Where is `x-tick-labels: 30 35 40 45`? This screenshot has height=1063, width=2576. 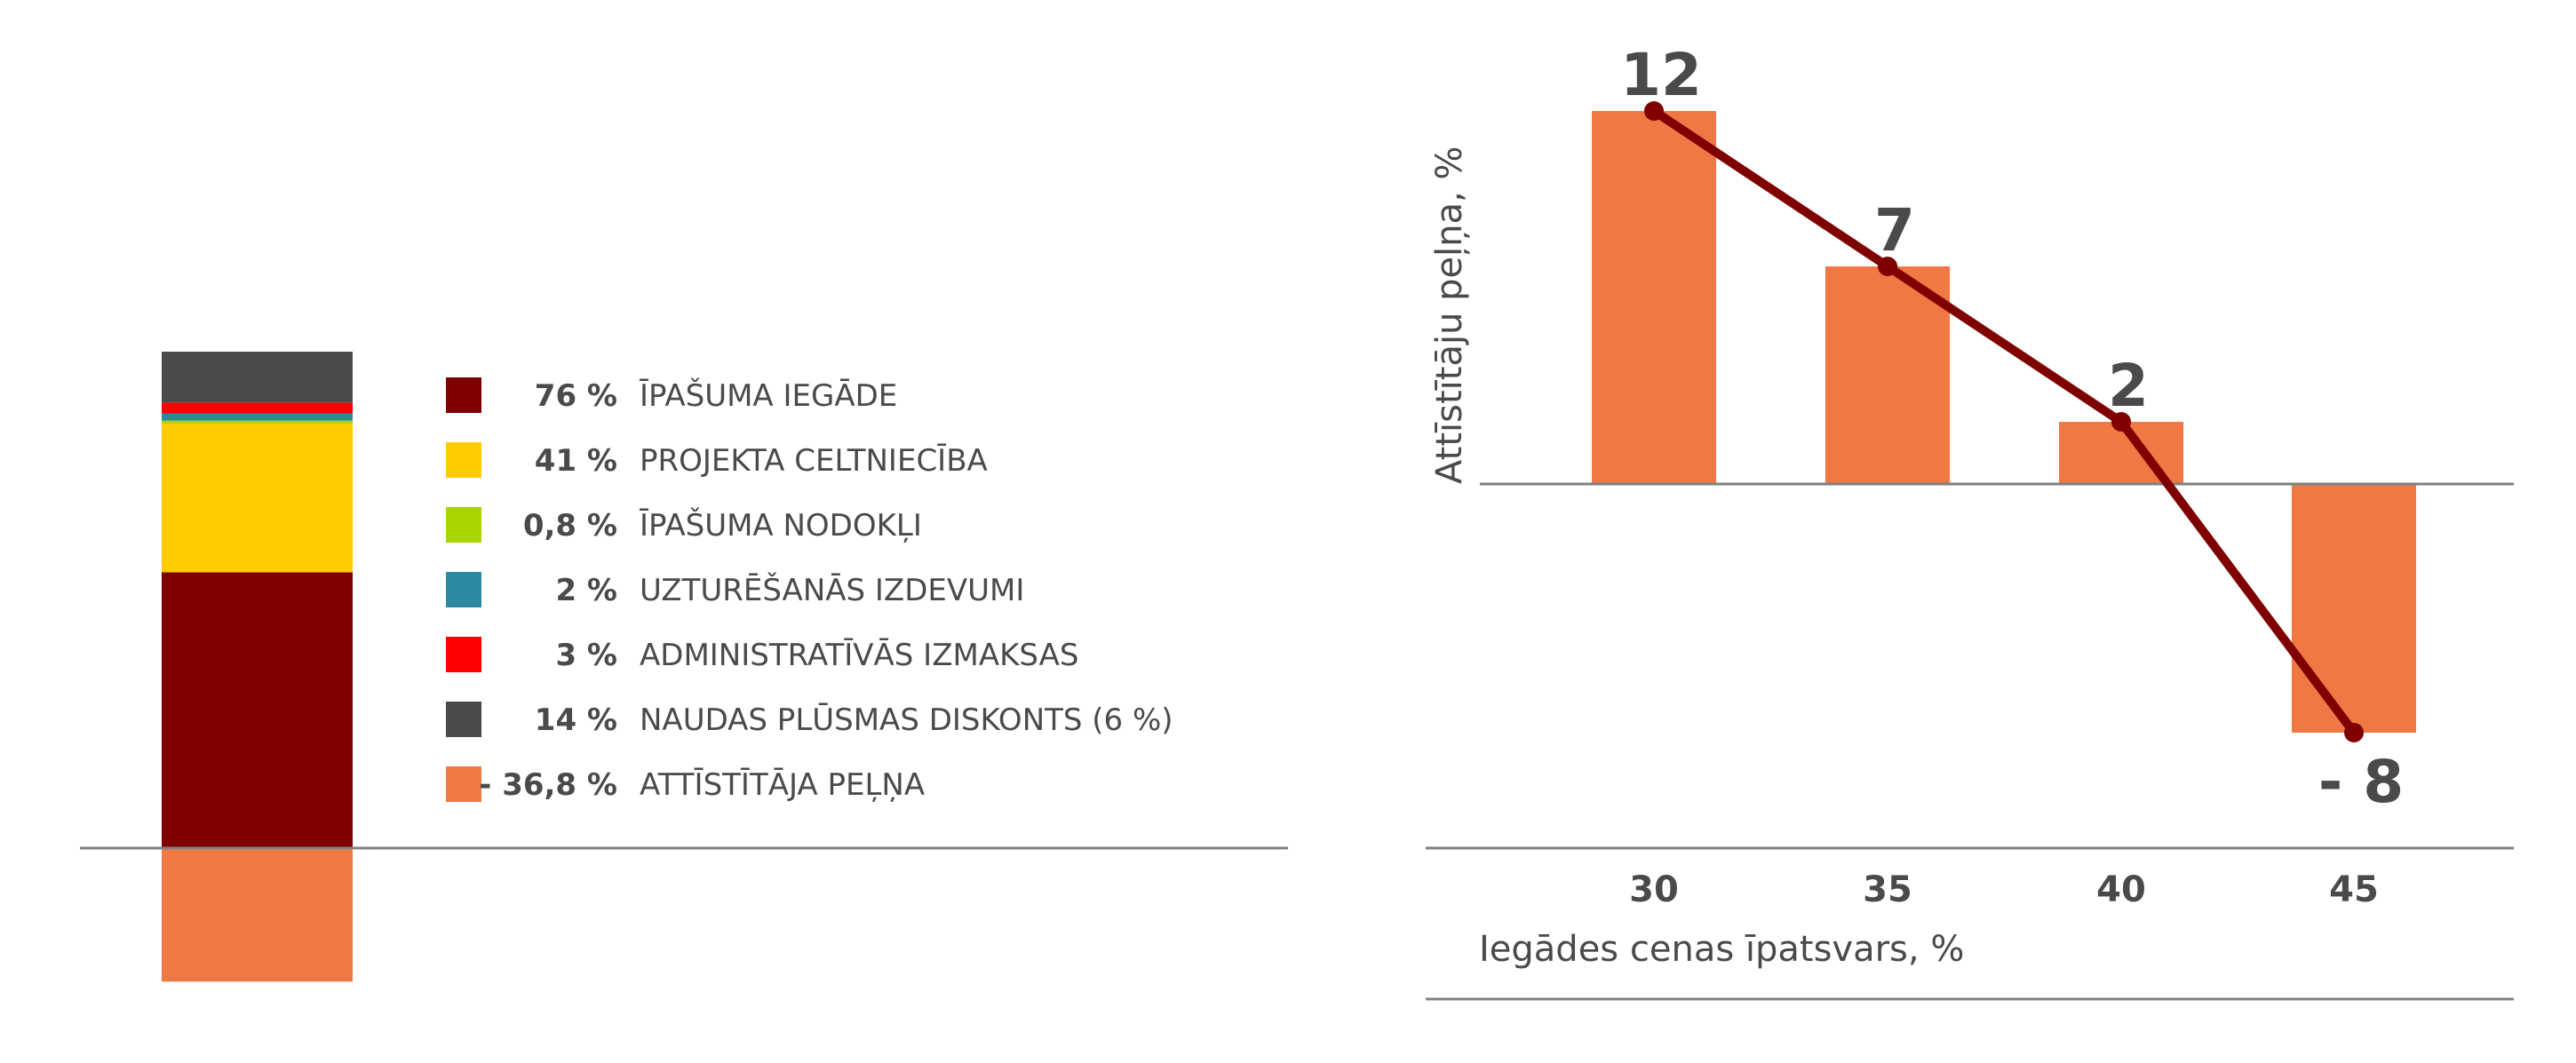 x-tick-labels: 30 35 40 45 is located at coordinates (2004, 889).